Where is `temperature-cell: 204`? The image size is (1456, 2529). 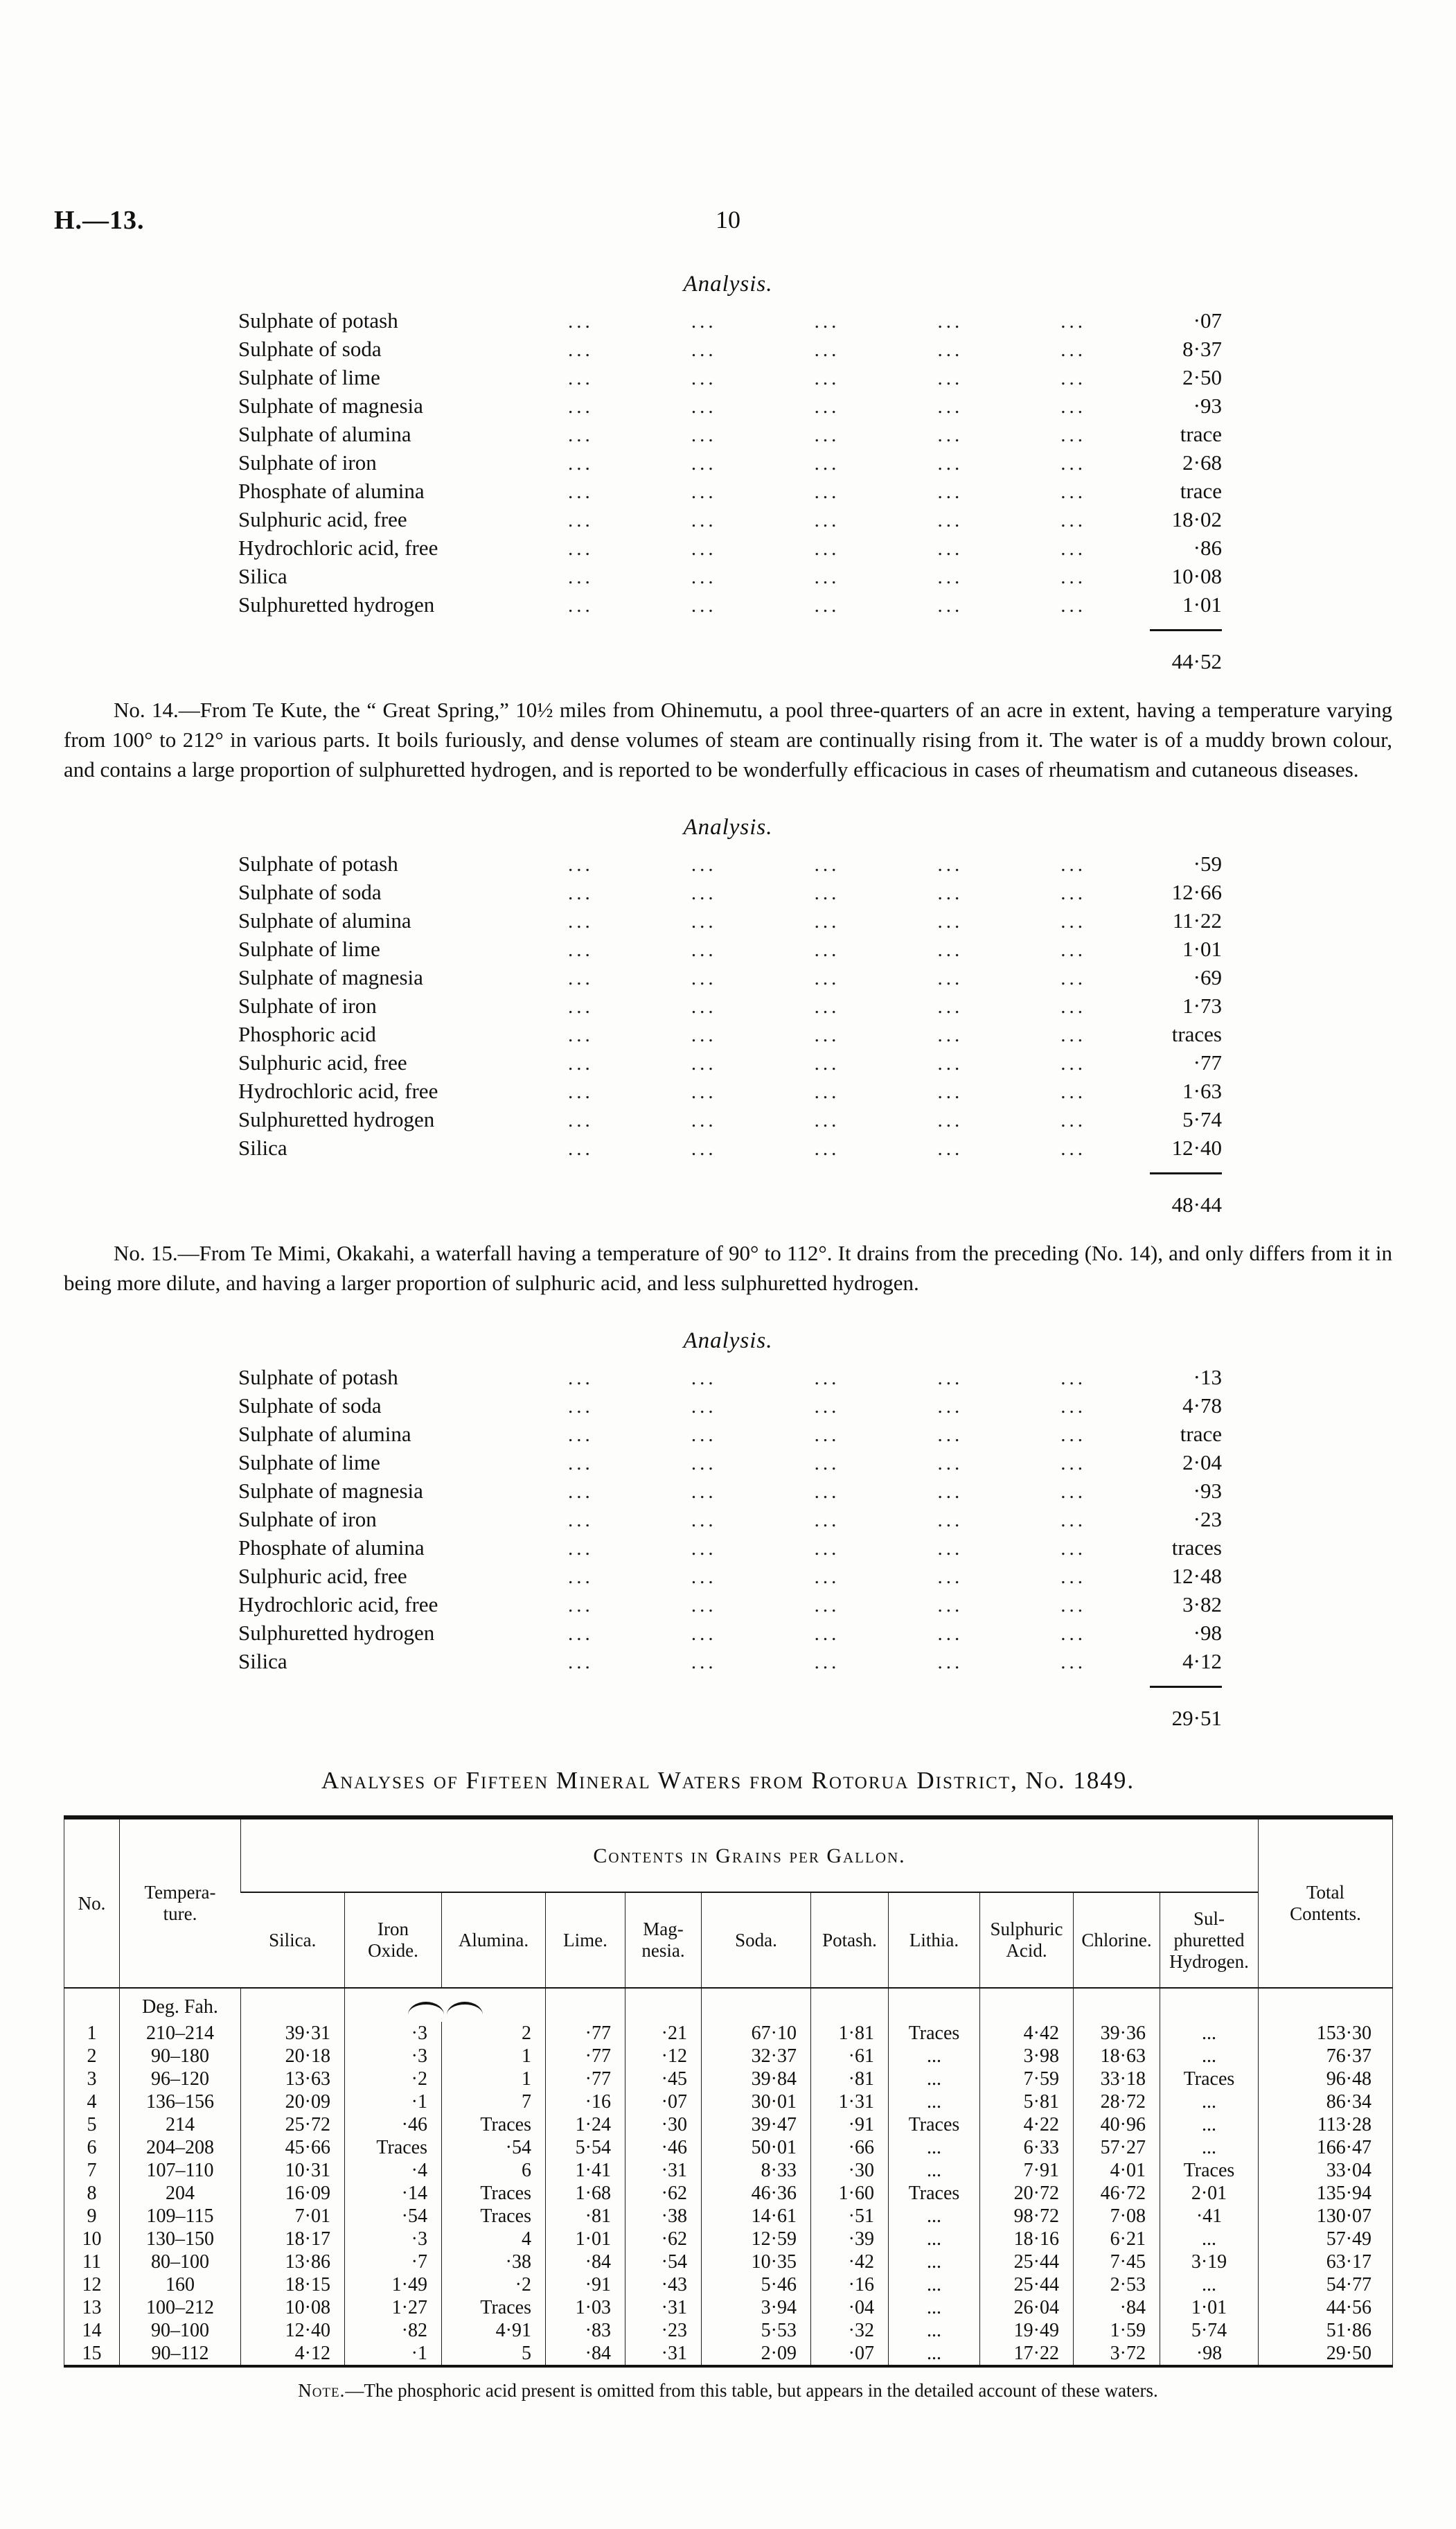 temperature-cell: 204 is located at coordinates (180, 2193).